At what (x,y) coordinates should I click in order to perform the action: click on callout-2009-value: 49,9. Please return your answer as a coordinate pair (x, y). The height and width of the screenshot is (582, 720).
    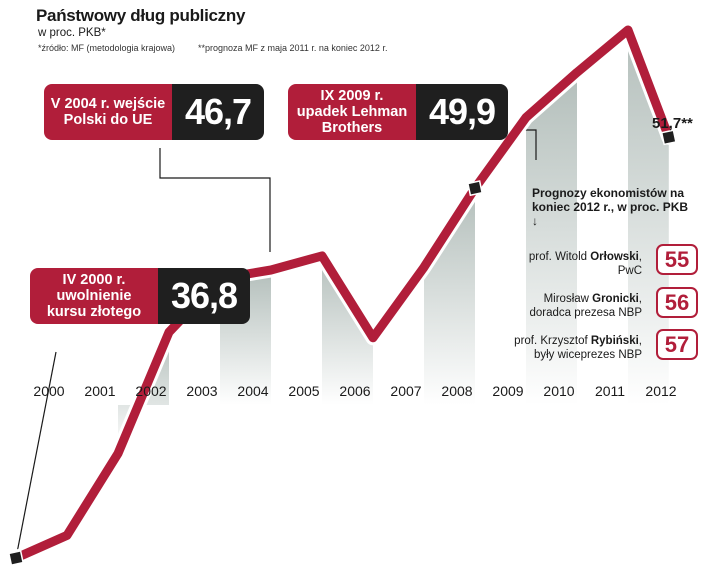
    Looking at the image, I should click on (462, 112).